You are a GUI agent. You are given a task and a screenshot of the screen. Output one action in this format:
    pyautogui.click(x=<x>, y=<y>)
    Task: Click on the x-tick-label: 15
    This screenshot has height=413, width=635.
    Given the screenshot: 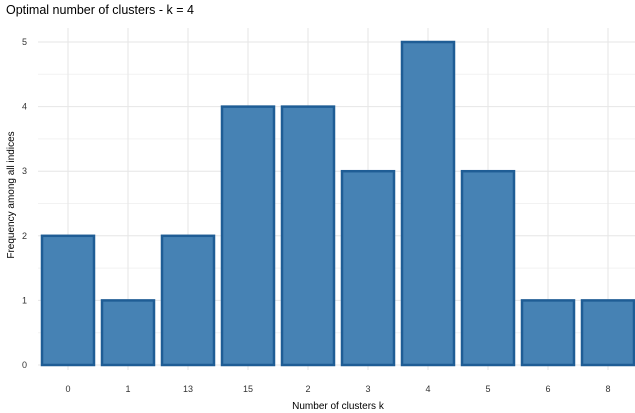 What is the action you would take?
    pyautogui.click(x=248, y=389)
    